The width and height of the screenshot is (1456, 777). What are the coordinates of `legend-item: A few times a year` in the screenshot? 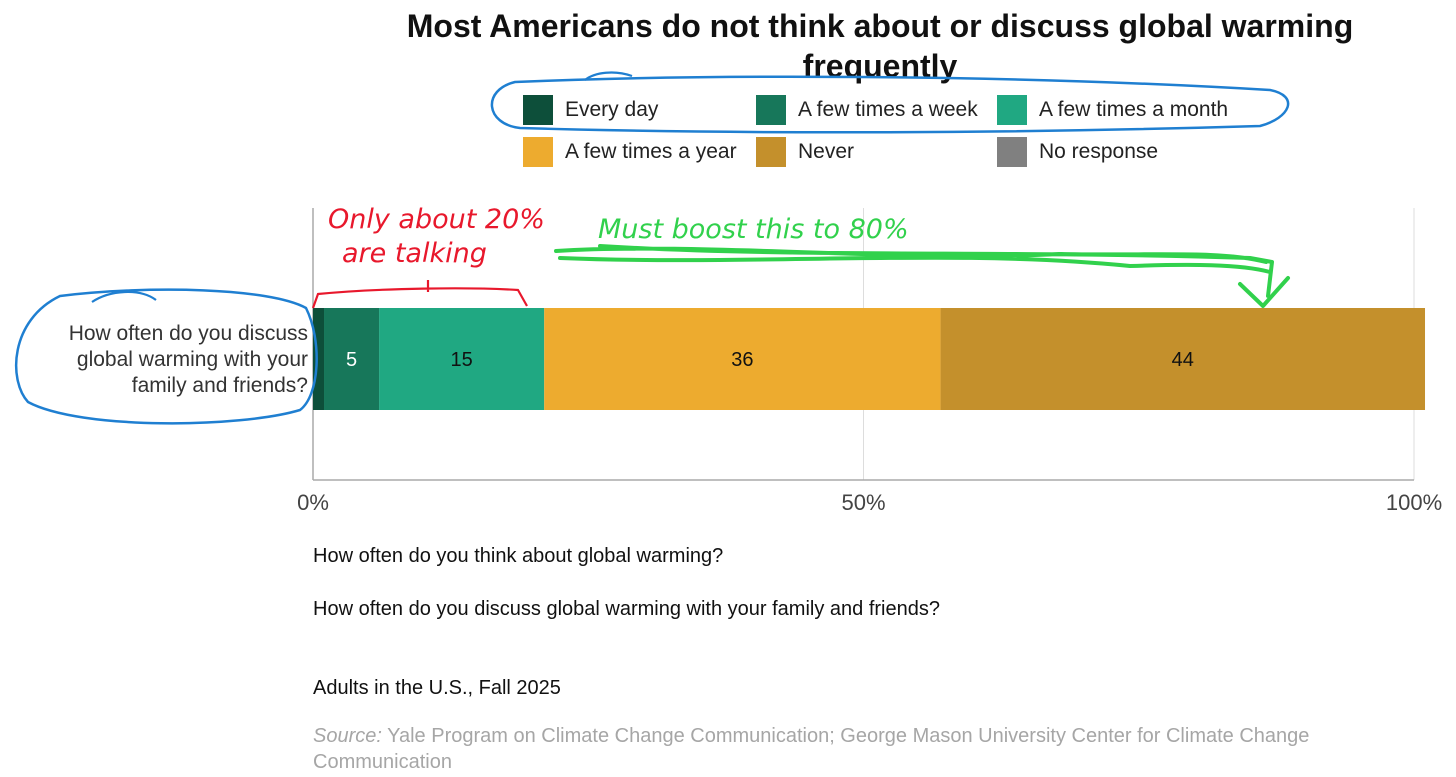 It's located at (630, 152).